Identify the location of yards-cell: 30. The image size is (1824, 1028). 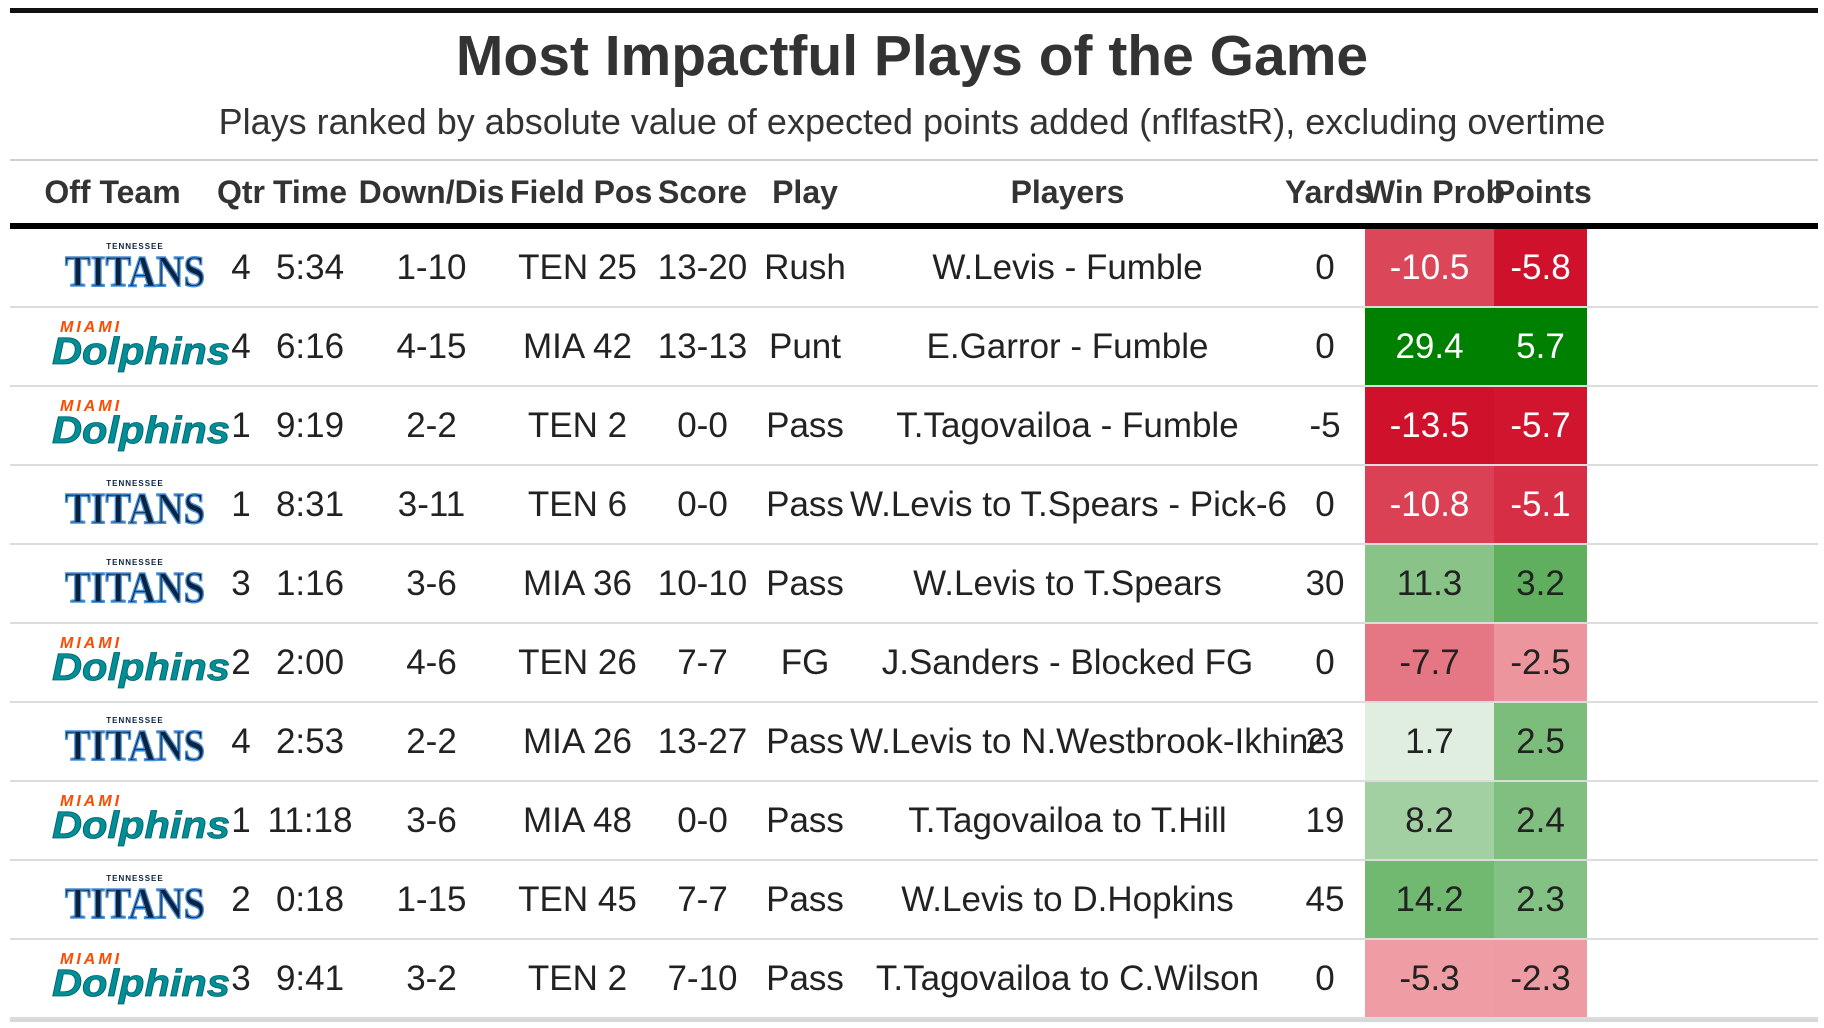
(1325, 583).